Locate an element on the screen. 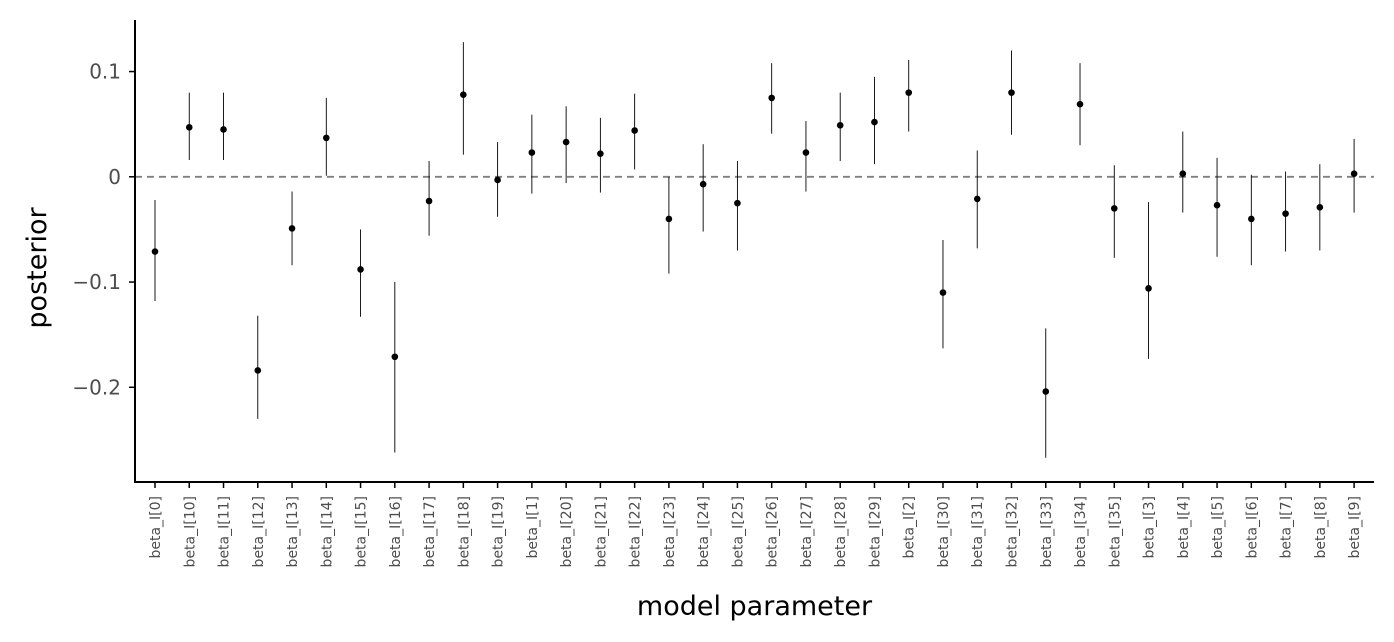  x-tick-label: beta_I[29] is located at coordinates (875, 531).